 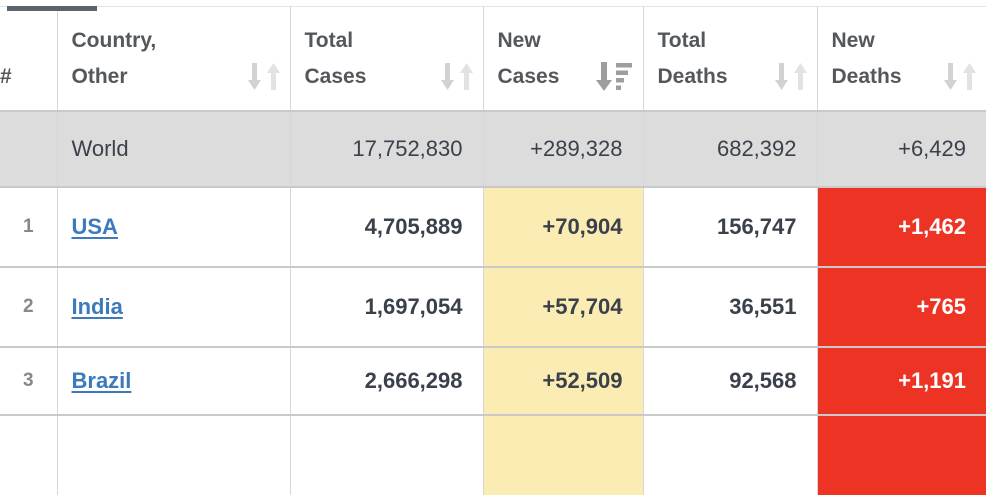 I want to click on total-deaths-cell: 36,551, so click(x=729, y=306).